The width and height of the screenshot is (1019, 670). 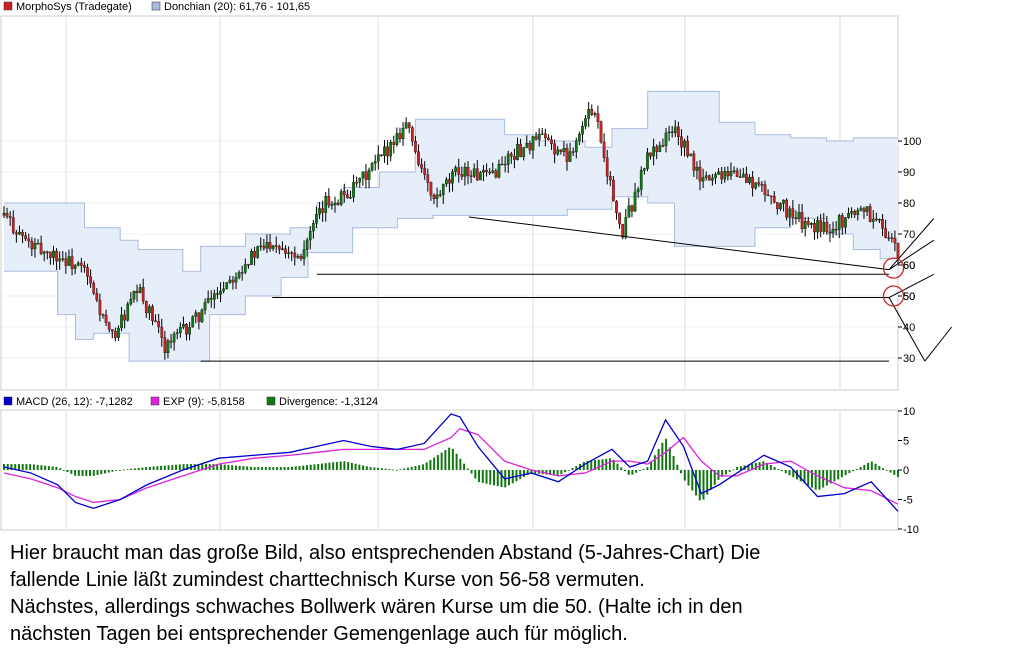 I want to click on annotation-label: 50, so click(x=909, y=297).